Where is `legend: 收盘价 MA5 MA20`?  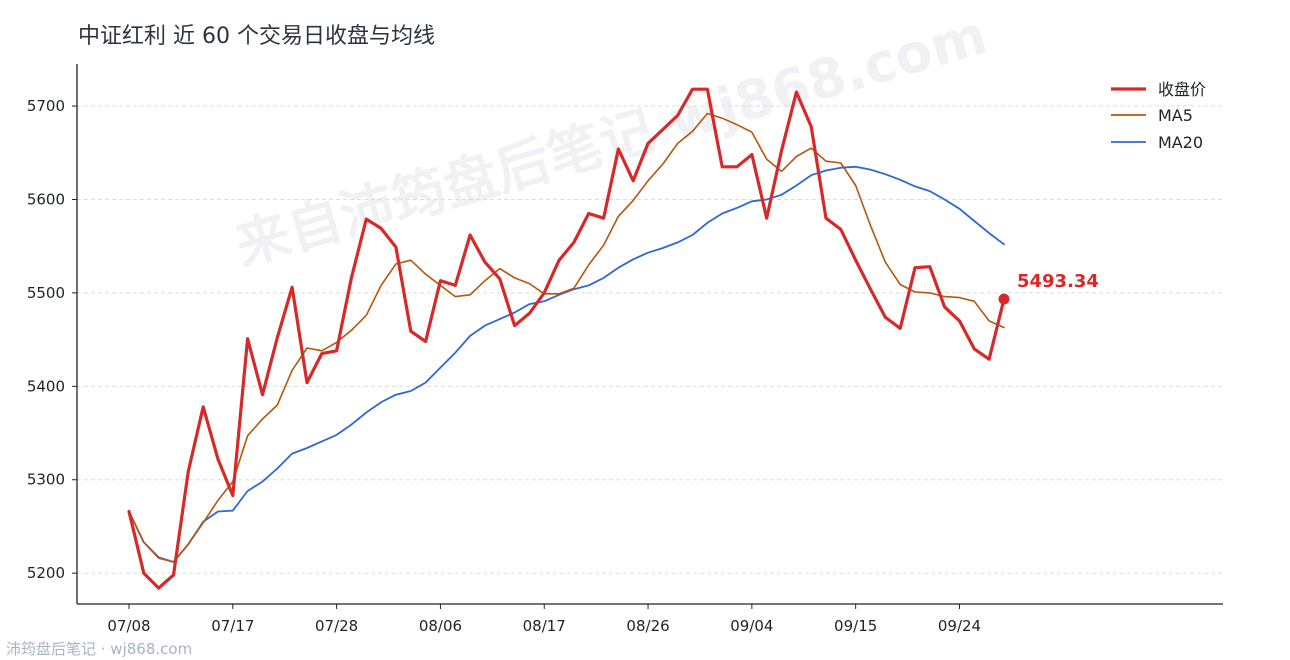 legend: 收盘价 MA5 MA20 is located at coordinates (1158, 116).